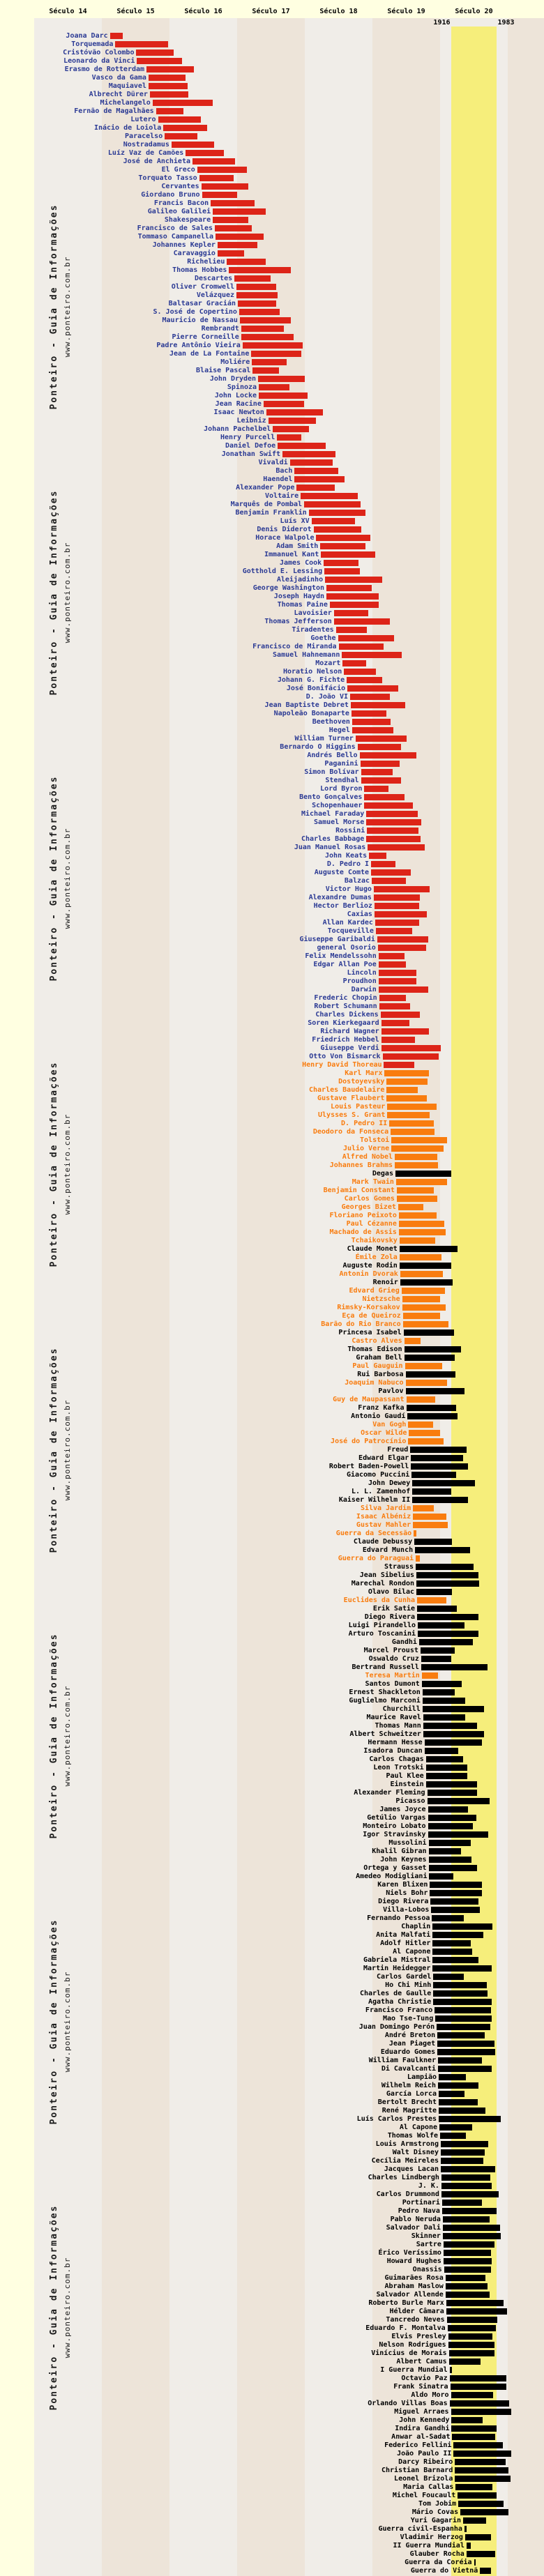 The width and height of the screenshot is (544, 2576). Describe the element at coordinates (272, 188) in the screenshot. I see `timeline-row: Cervantes` at that location.